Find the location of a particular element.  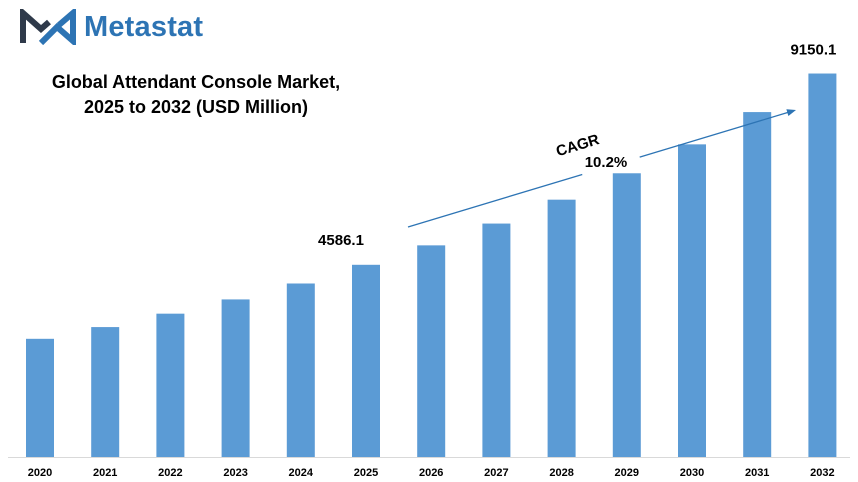

bar-2020 is located at coordinates (40, 397).